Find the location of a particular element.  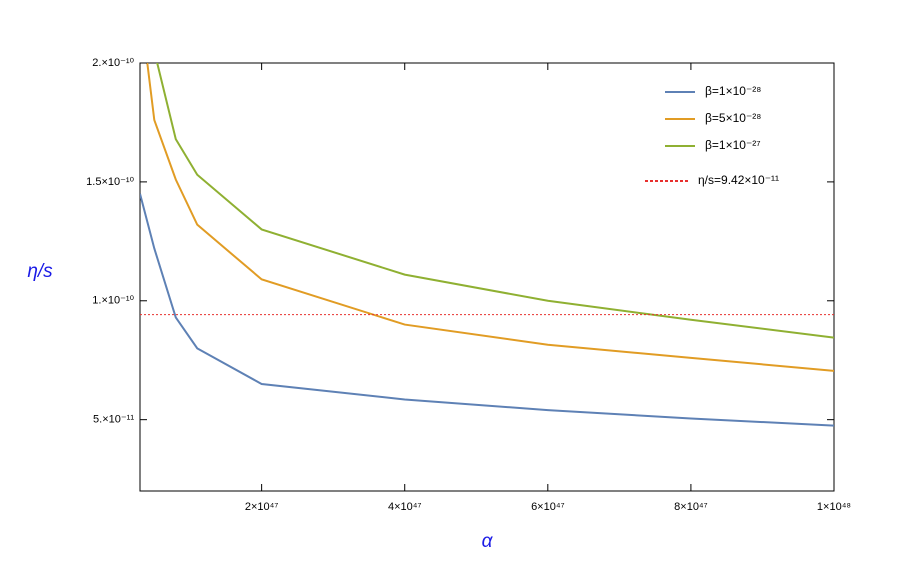

x-tick-label: 8×10⁴⁷ is located at coordinates (691, 507).